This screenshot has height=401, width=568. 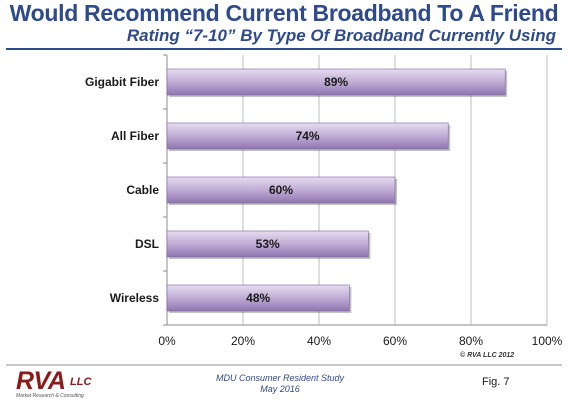 I want to click on x-tick-label: 40%, so click(x=319, y=341).